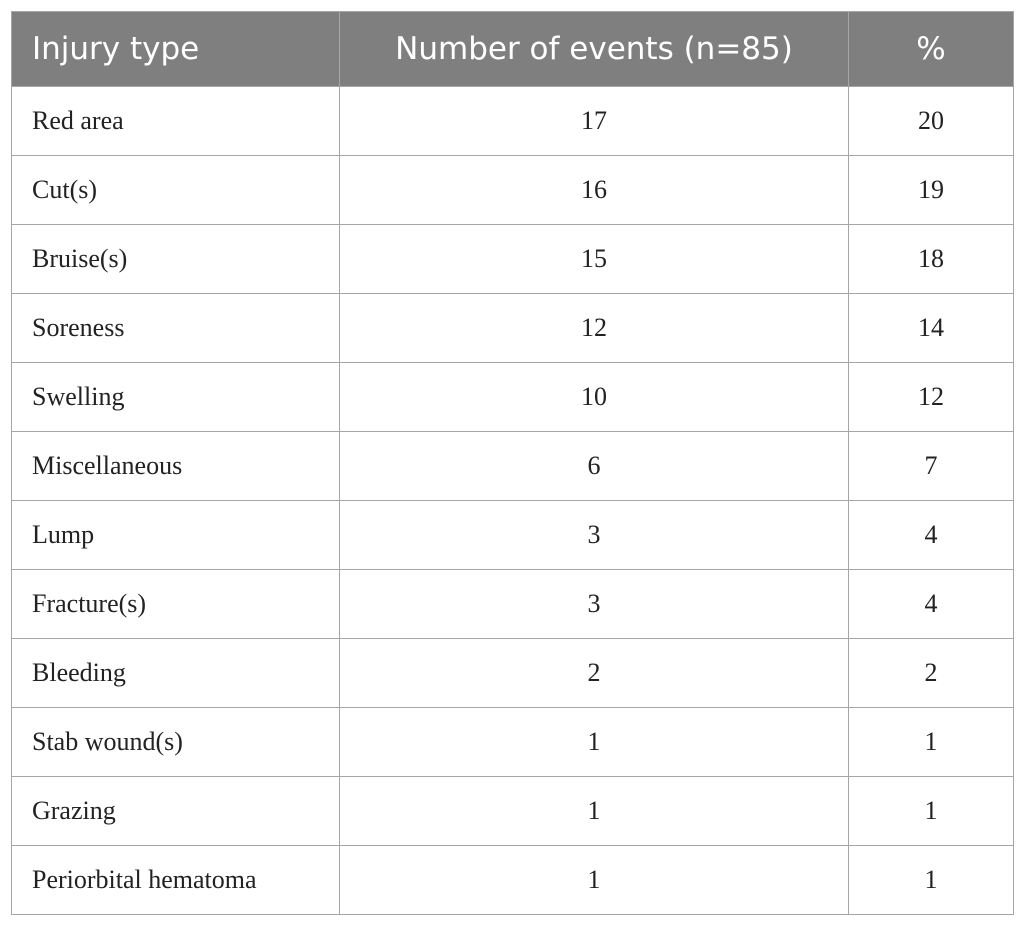  I want to click on cell-percent: 20, so click(931, 121).